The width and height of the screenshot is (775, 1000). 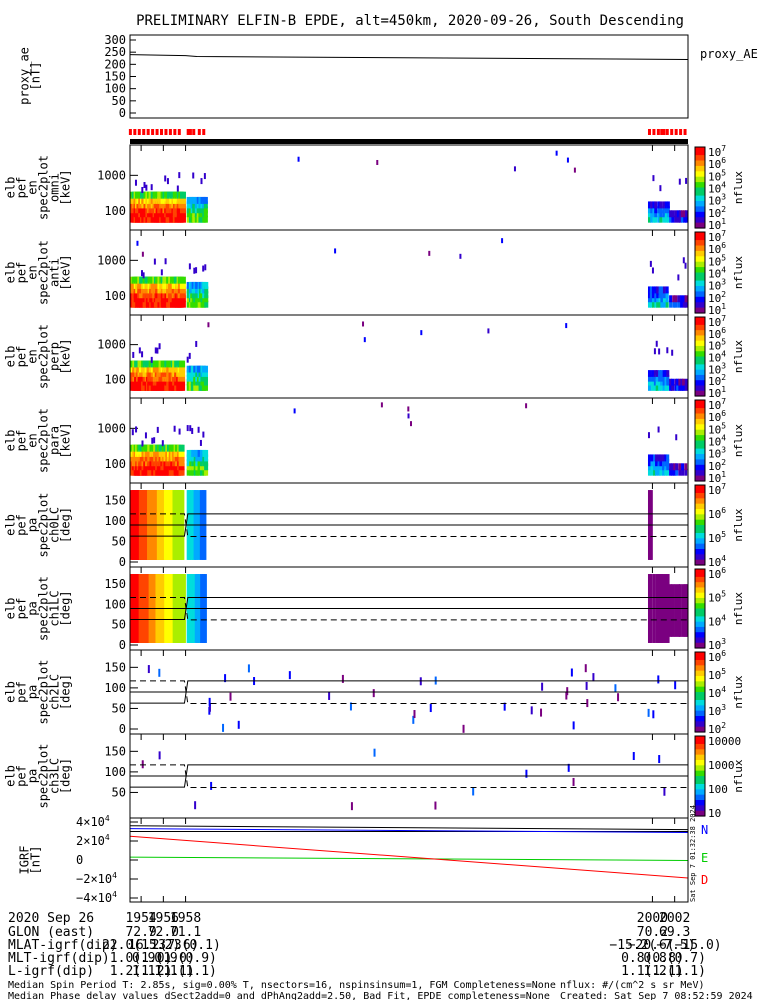 I want to click on ephem-value: 72.9, so click(x=140, y=932).